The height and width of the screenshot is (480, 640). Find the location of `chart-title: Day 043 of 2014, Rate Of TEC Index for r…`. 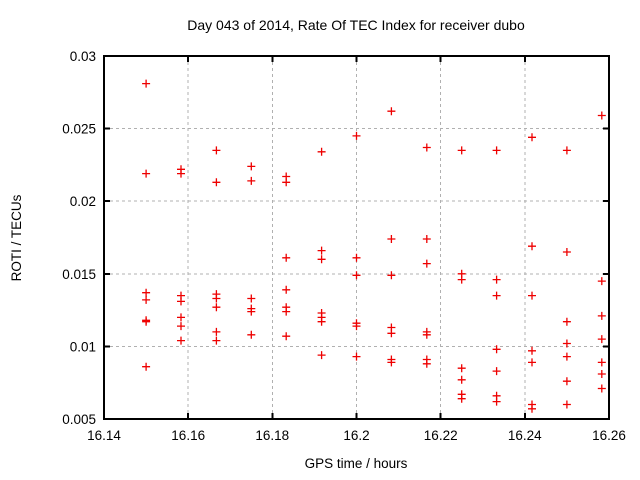

chart-title: Day 043 of 2014, Rate Of TEC Index for r… is located at coordinates (356, 25).